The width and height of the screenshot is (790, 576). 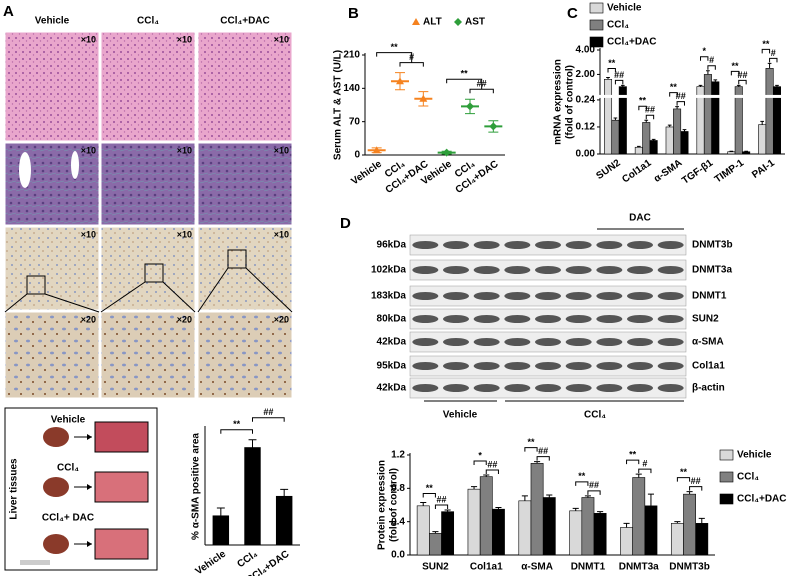 I want to click on blot-protein: β-actin, so click(x=708, y=388).